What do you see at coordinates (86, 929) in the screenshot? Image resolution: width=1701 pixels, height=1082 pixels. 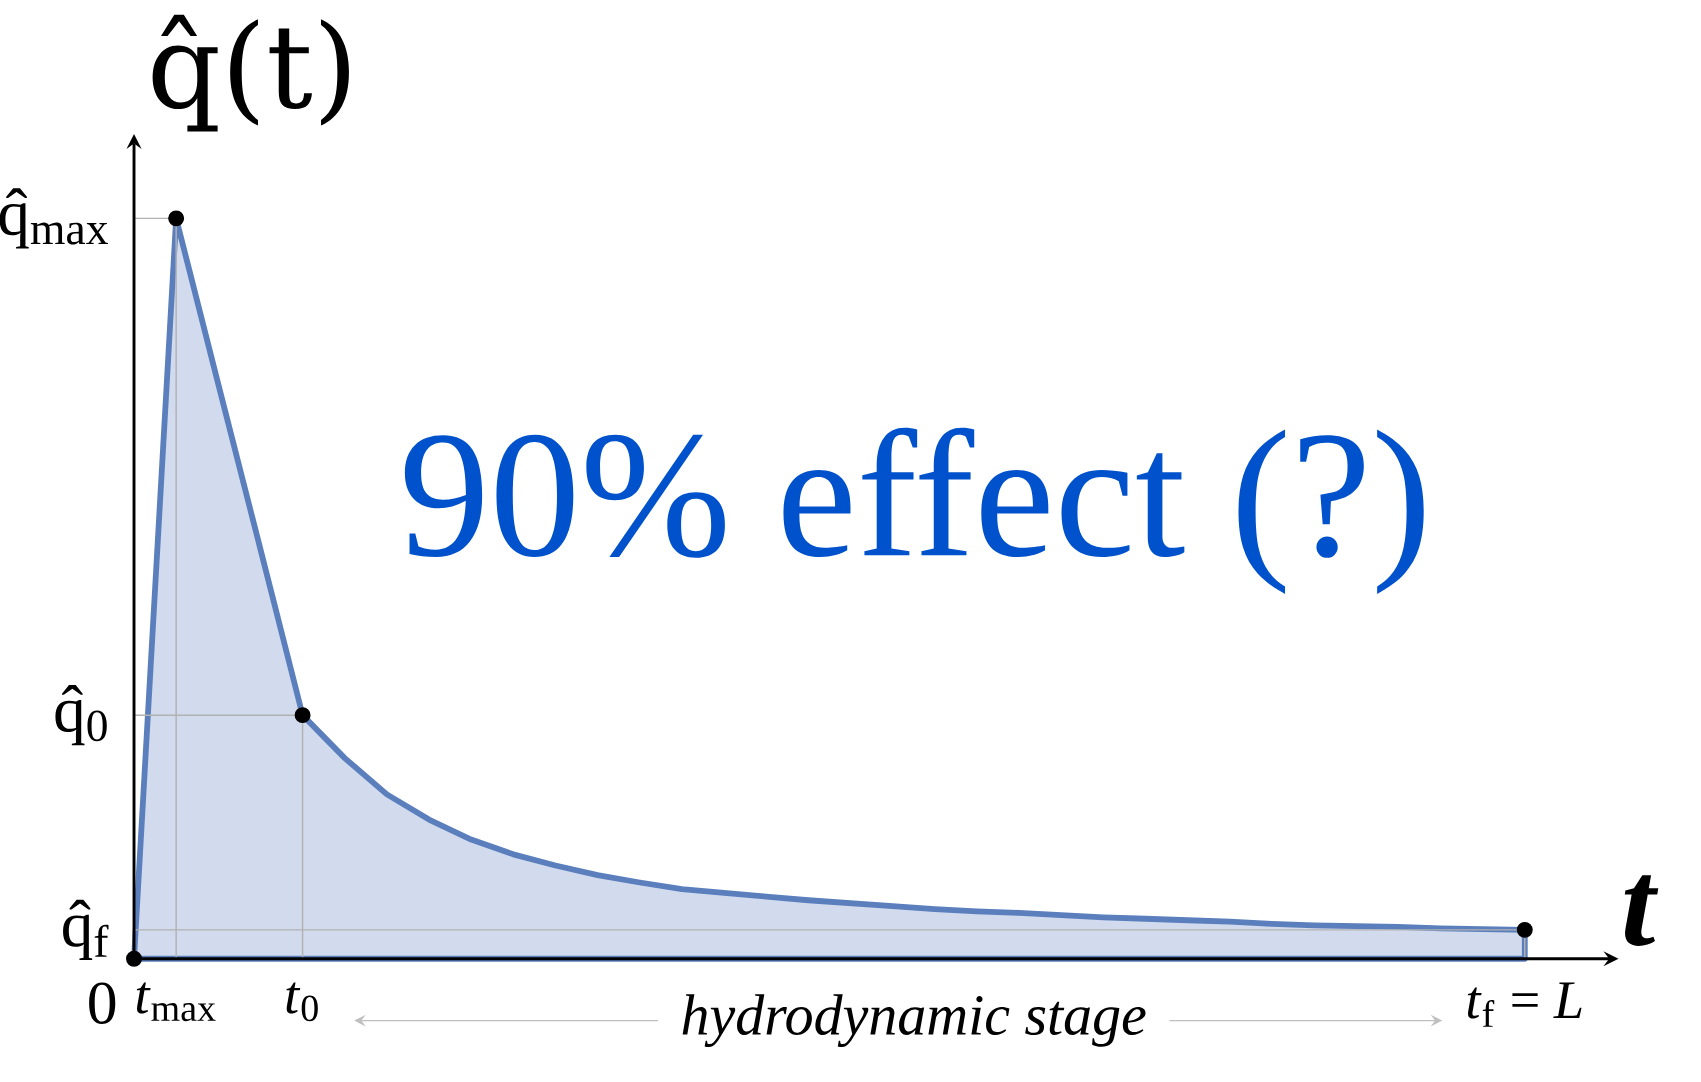 I see `text: q̂$_{f}$` at bounding box center [86, 929].